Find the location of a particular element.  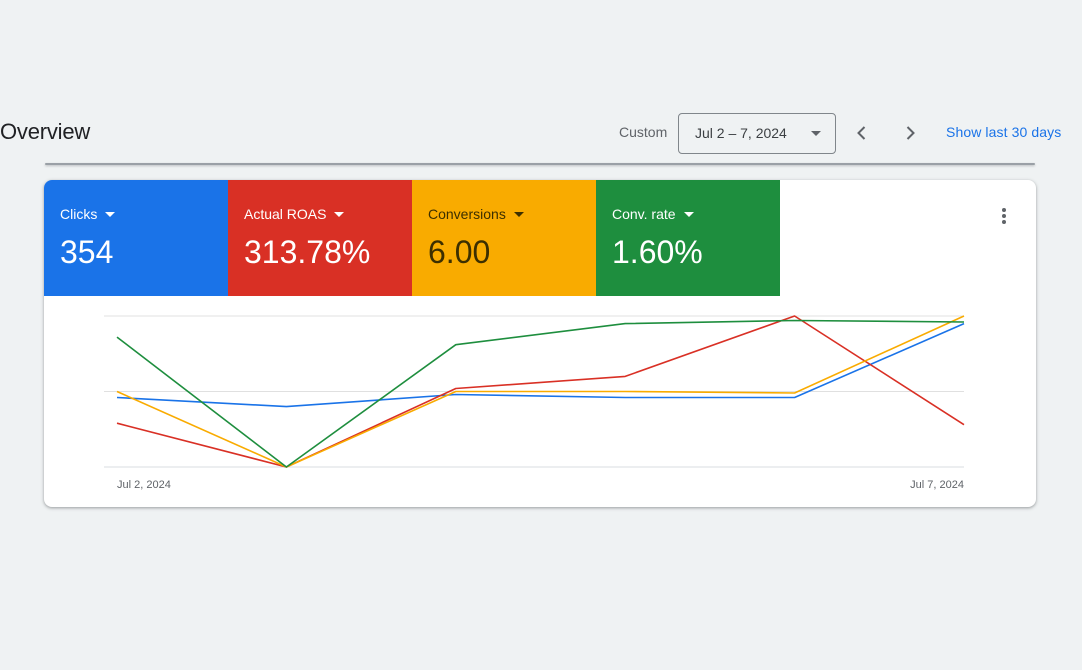

metric-label-row: Conv. rate is located at coordinates (653, 214).